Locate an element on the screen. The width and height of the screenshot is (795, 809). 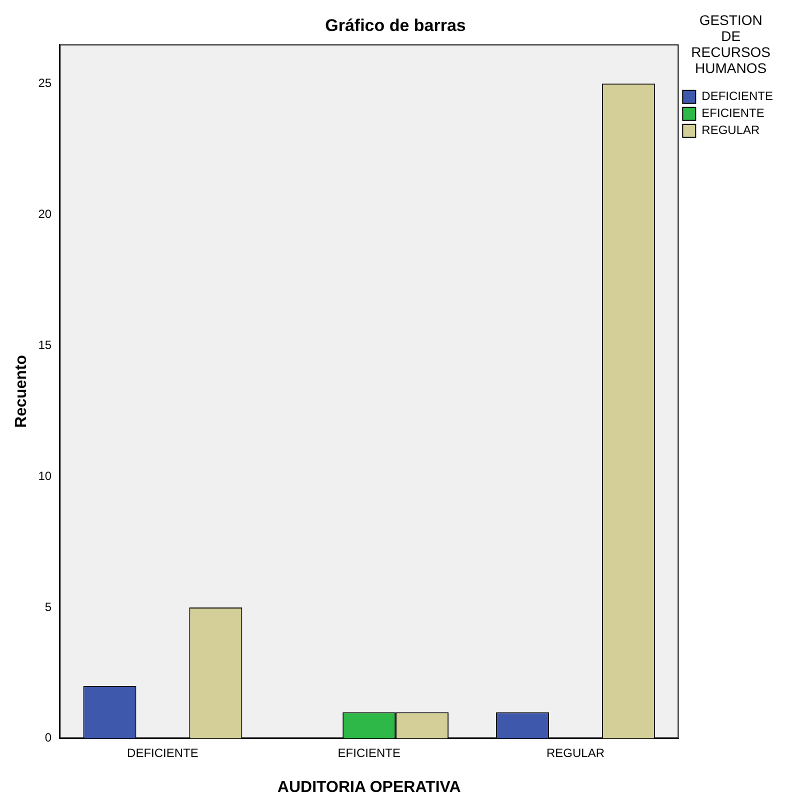
y-tick-label: 20 is located at coordinates (45, 213).